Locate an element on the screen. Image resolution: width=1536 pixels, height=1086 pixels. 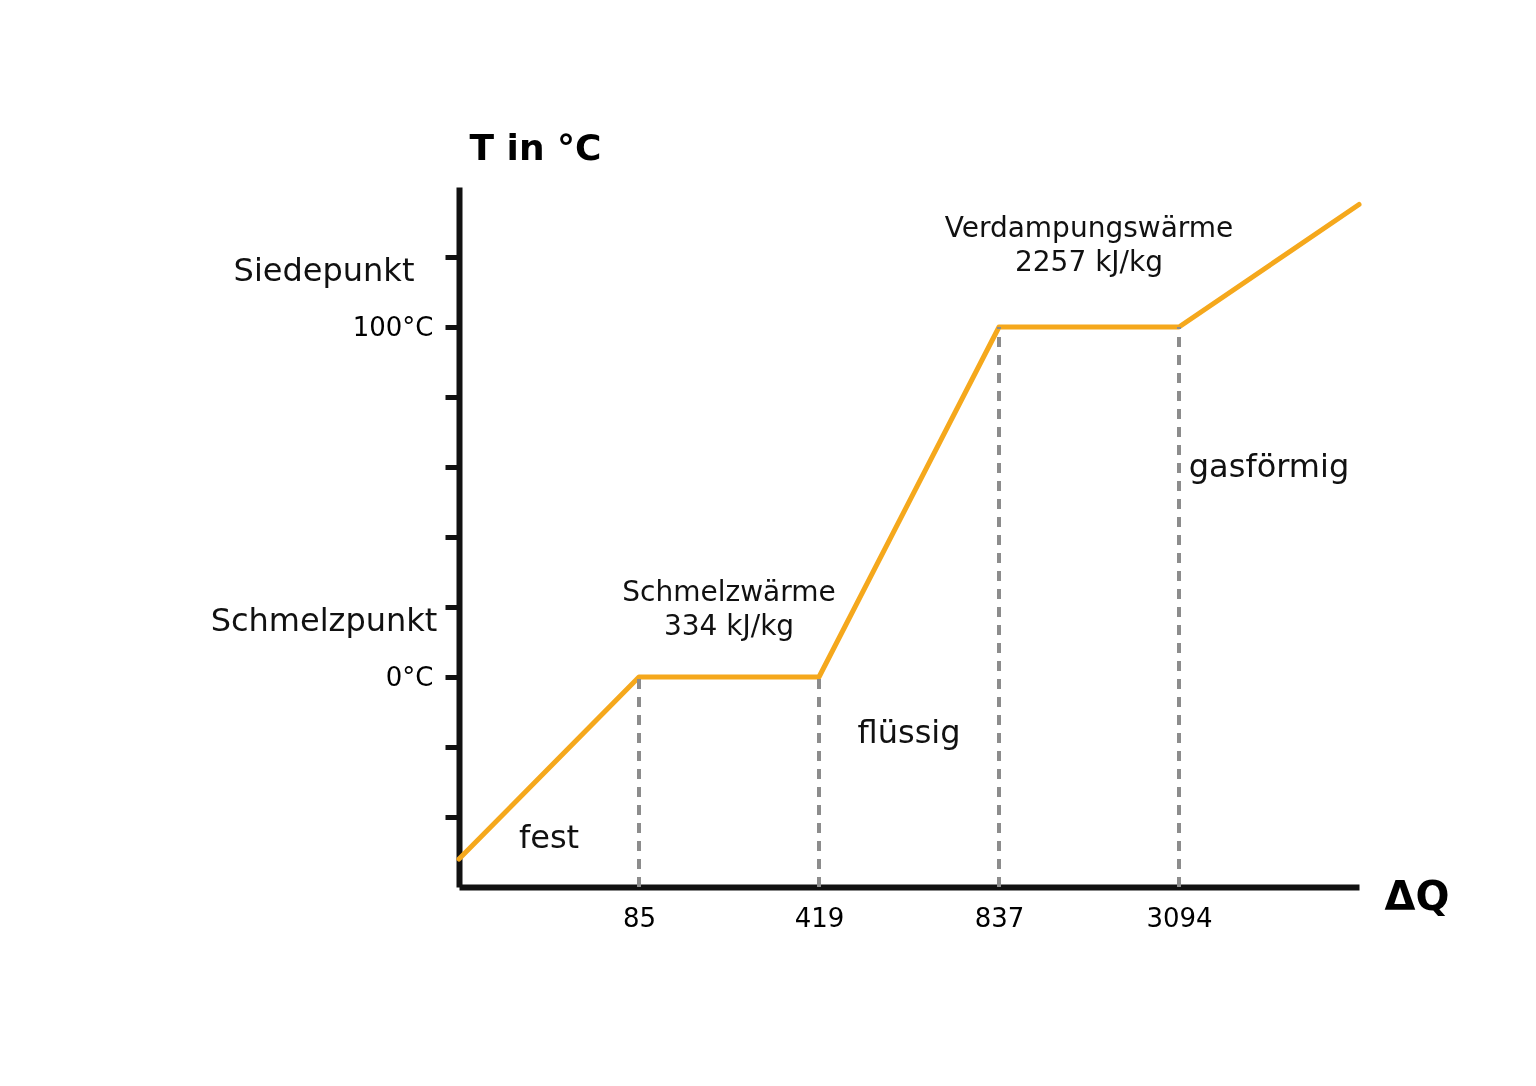
annotation: Schmelzwärme 334 kJ/kg is located at coordinates (729, 608).